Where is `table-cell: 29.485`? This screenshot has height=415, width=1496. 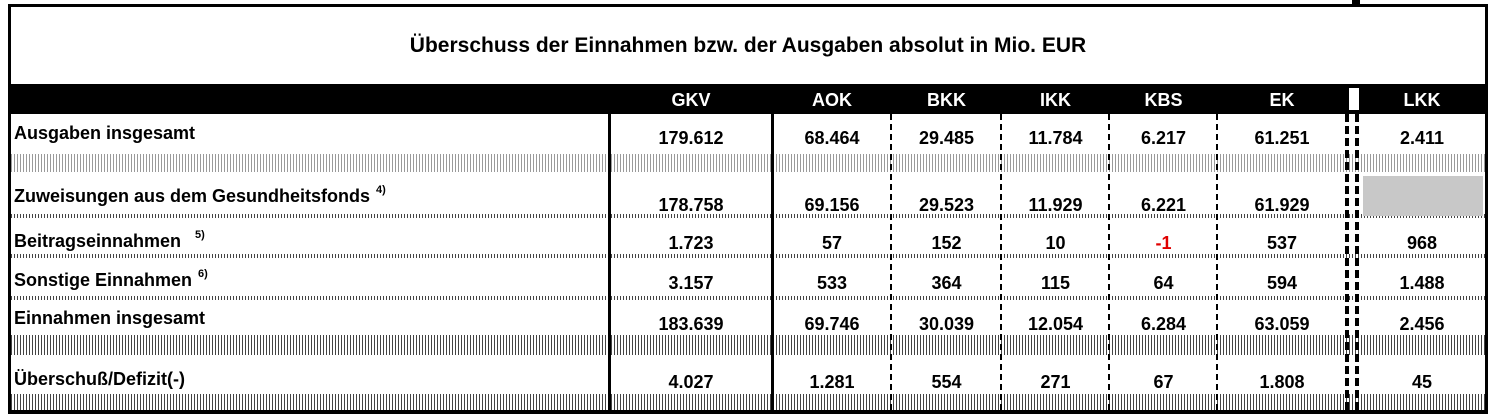 table-cell: 29.485 is located at coordinates (946, 138).